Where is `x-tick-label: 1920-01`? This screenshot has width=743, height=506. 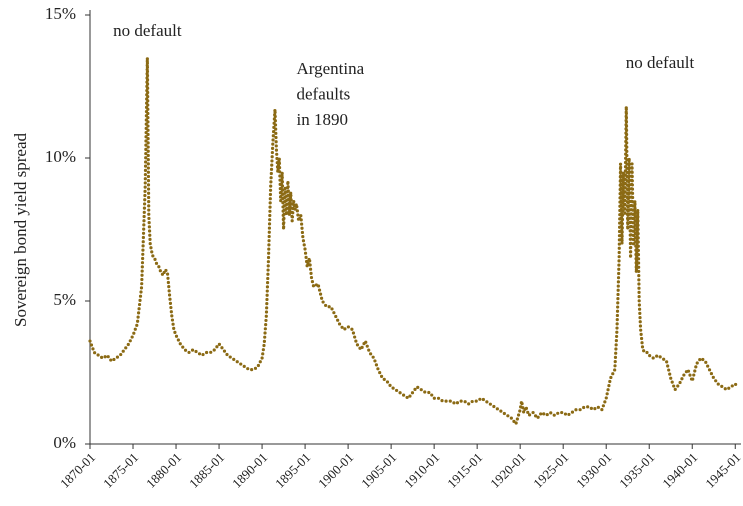
x-tick-label: 1920-01 is located at coordinates (507, 470).